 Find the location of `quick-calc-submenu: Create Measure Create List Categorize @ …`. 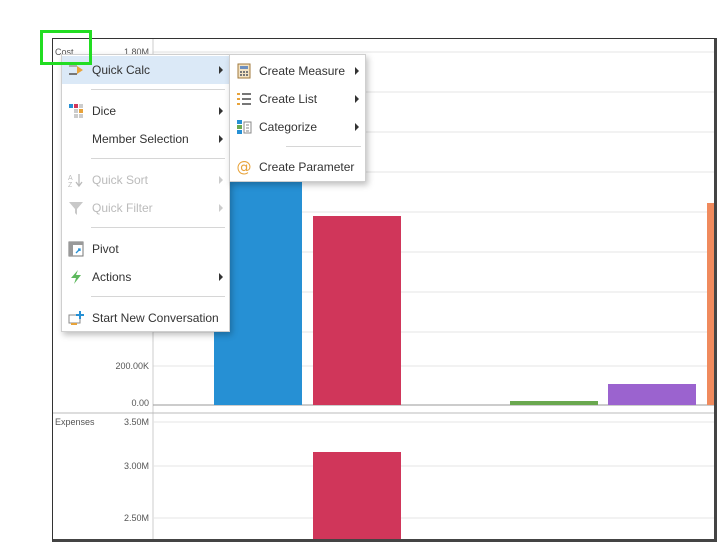

quick-calc-submenu: Create Measure Create List Categorize @ … is located at coordinates (297, 118).